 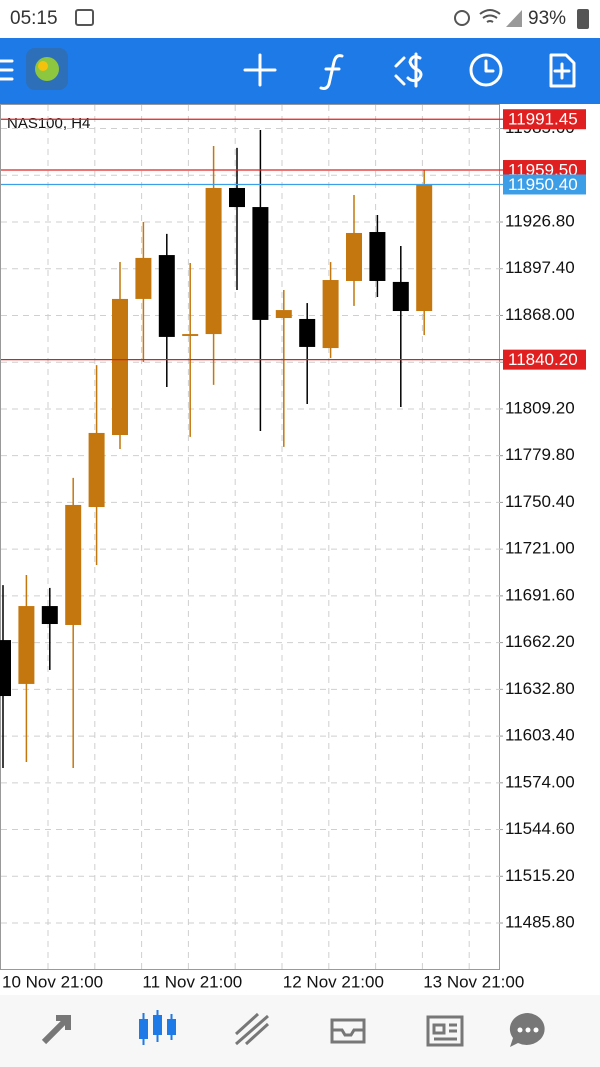 I want to click on objects-button, so click(x=562, y=70).